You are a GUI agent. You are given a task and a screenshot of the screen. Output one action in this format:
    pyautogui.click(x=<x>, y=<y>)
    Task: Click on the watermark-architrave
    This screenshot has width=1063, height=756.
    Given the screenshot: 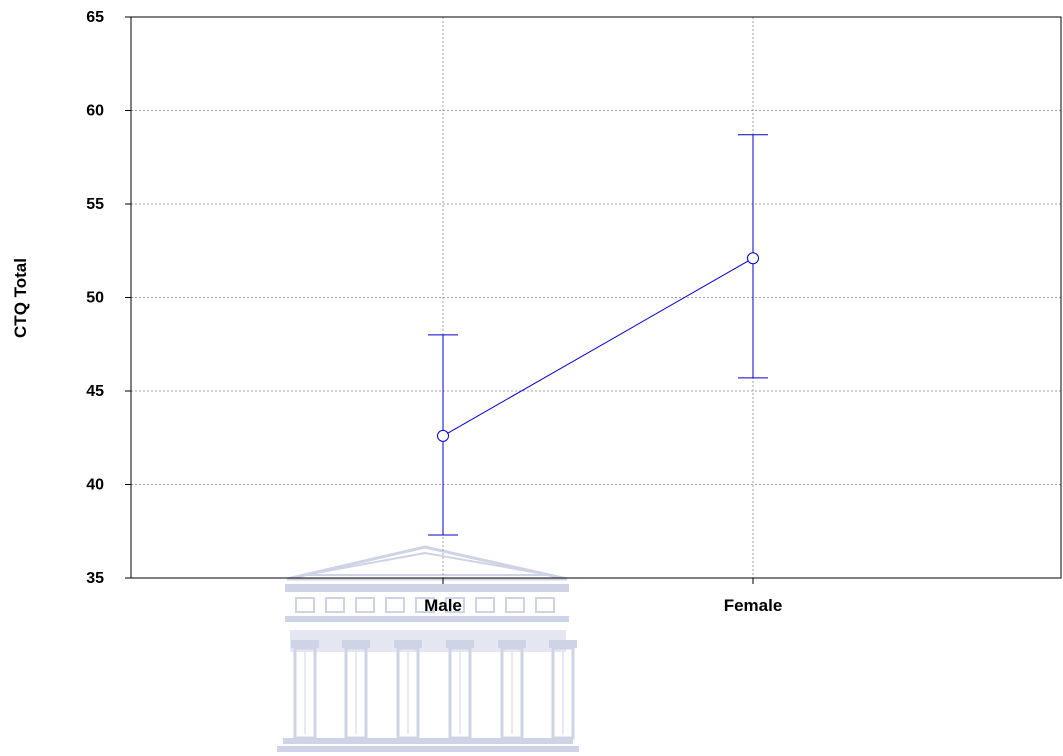 What is the action you would take?
    pyautogui.click(x=427, y=619)
    